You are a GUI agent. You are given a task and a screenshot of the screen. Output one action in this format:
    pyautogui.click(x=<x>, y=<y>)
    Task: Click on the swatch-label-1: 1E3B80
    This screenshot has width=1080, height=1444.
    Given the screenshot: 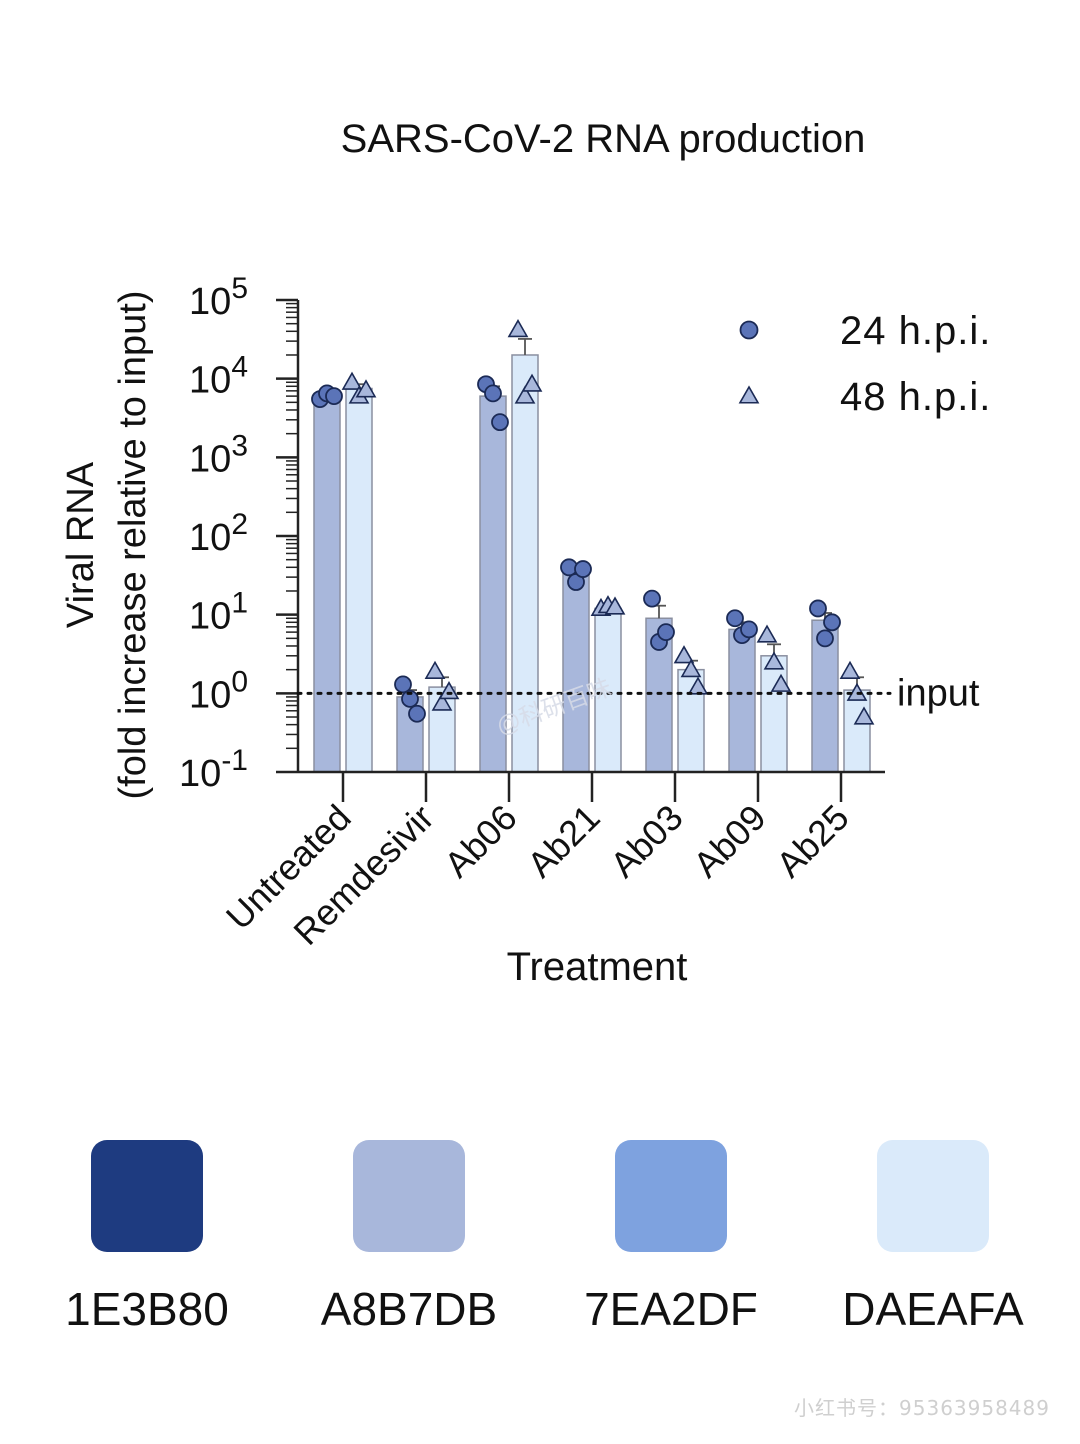 What is the action you would take?
    pyautogui.click(x=147, y=1309)
    